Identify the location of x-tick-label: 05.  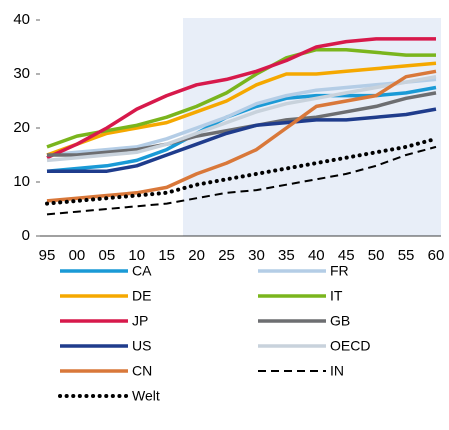
(107, 255).